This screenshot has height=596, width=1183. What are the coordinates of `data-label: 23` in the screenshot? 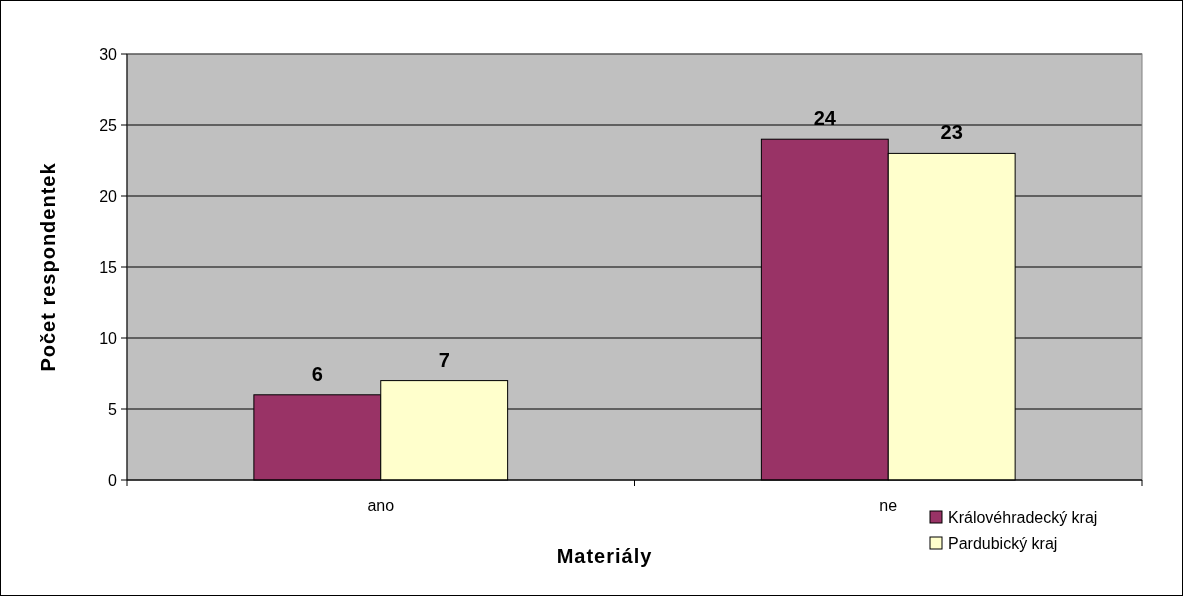 It's located at (951, 132).